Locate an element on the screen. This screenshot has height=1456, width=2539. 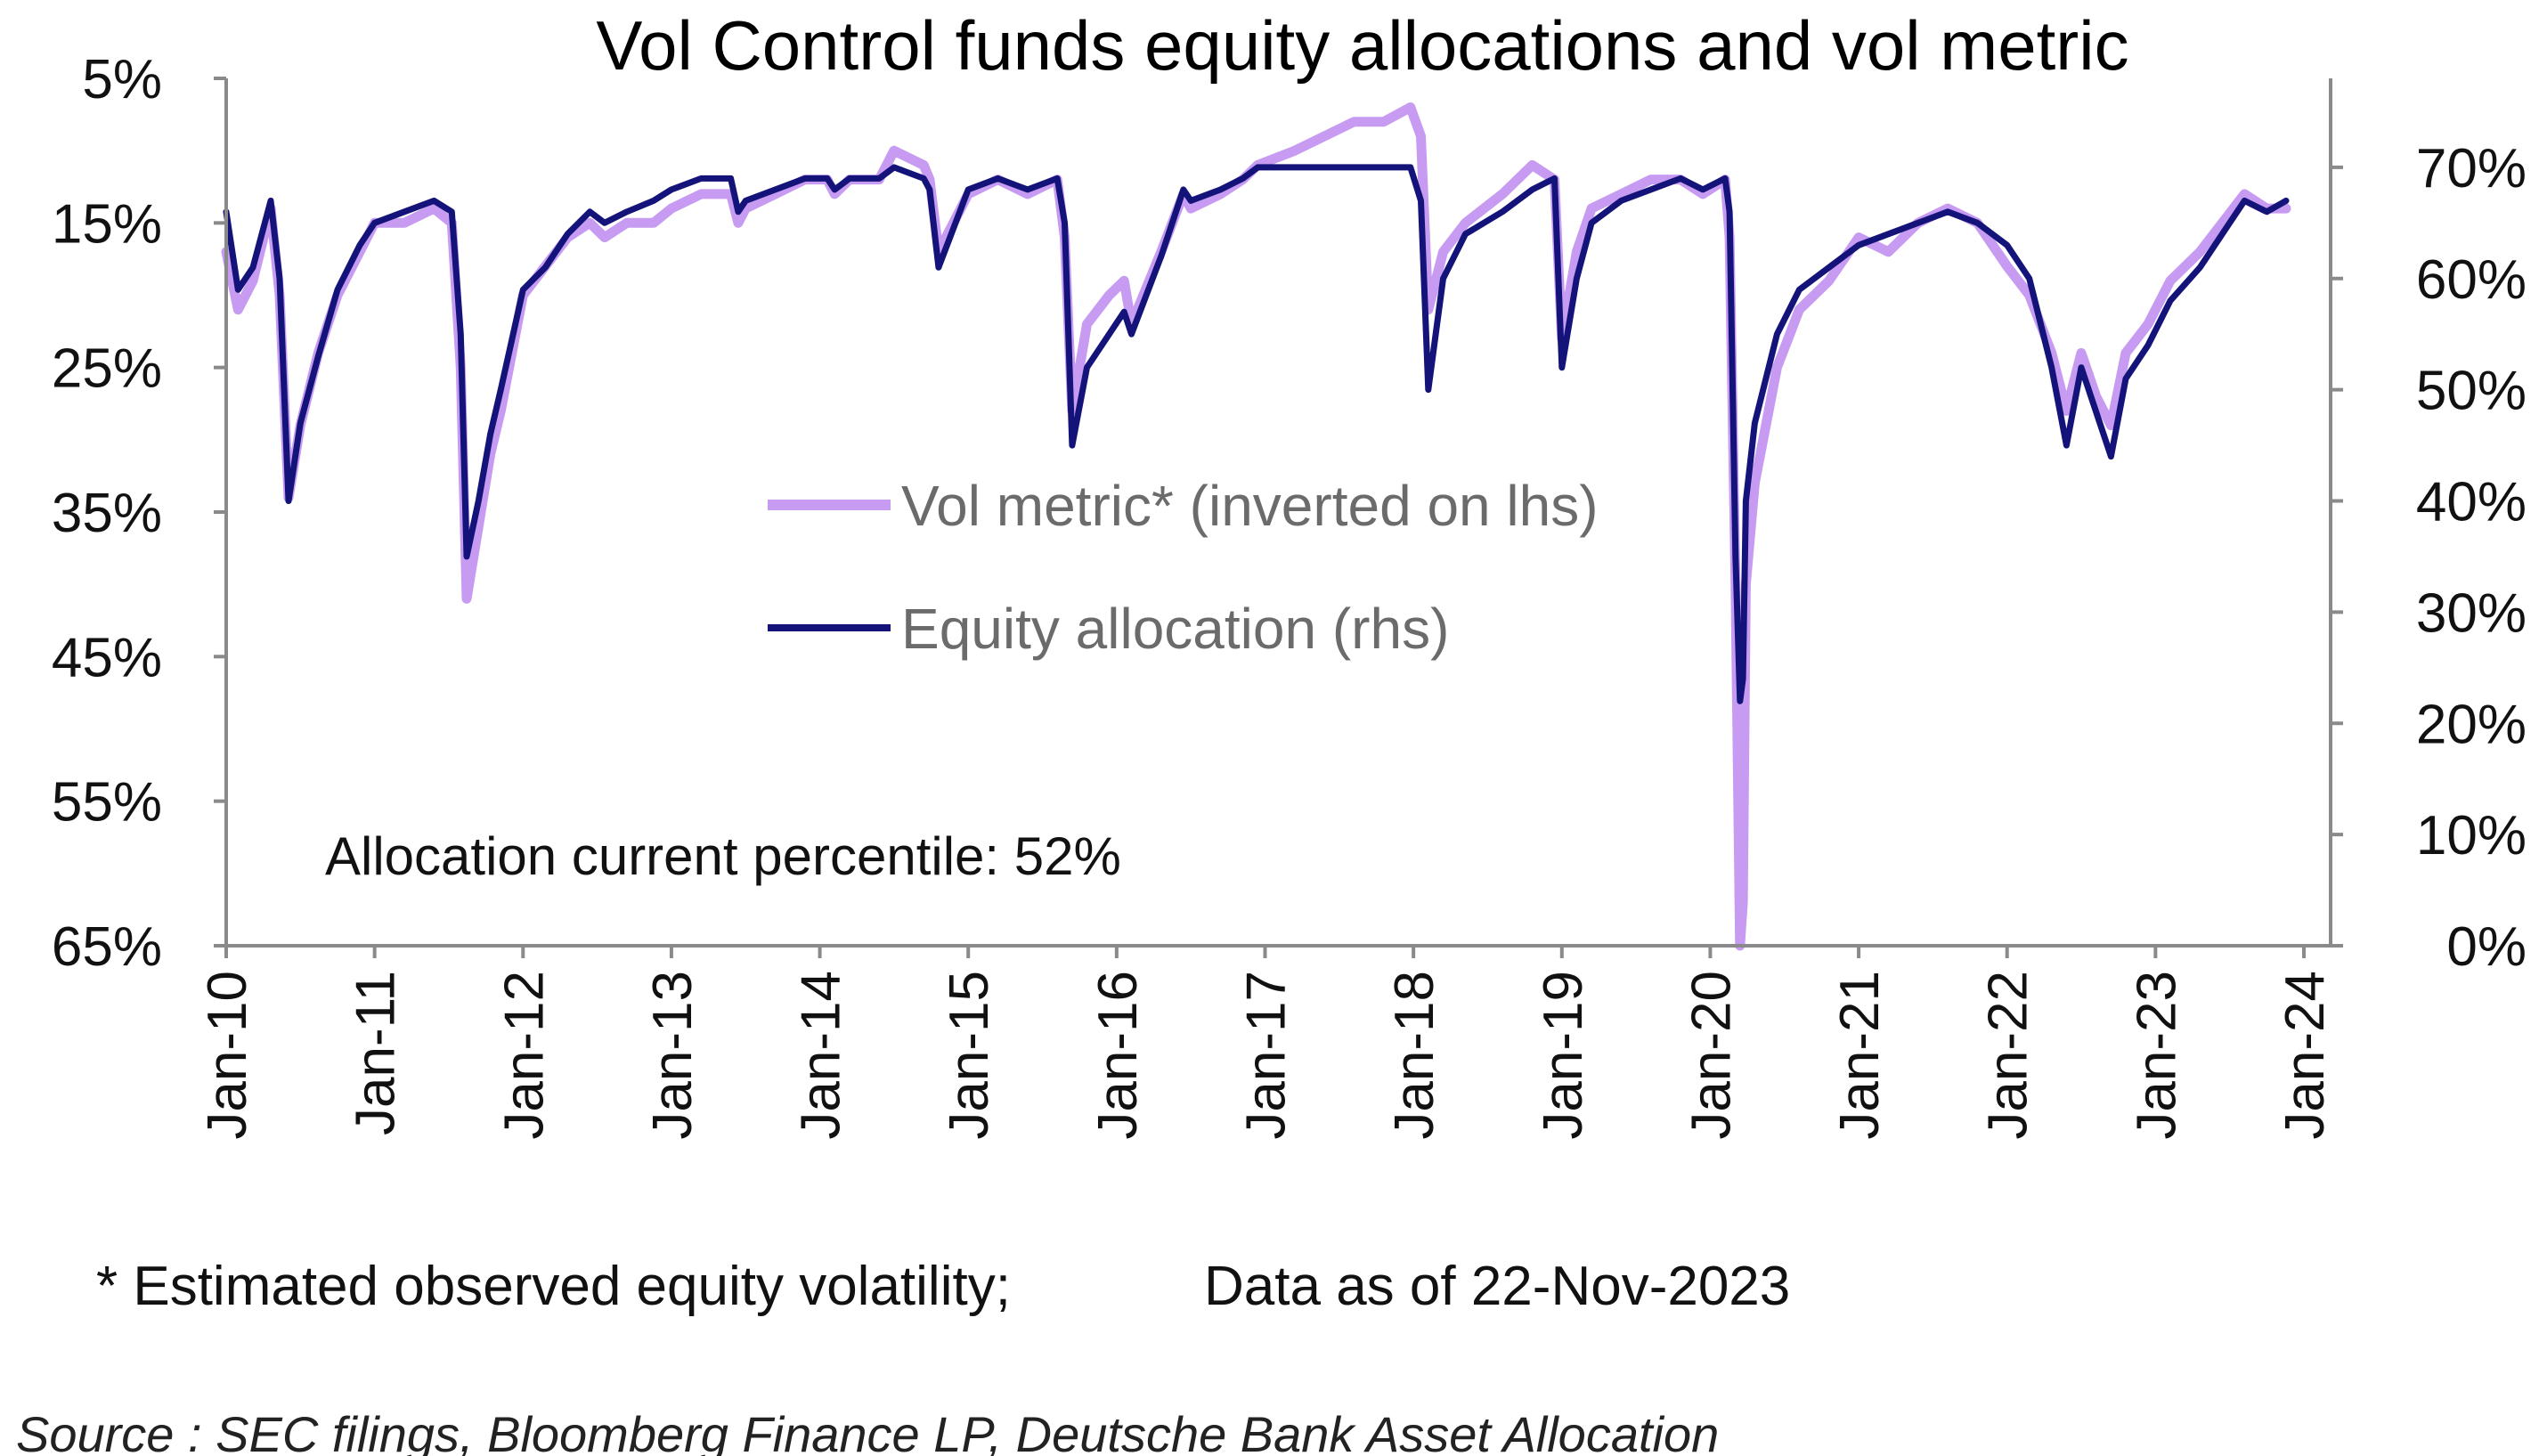
right-tick-label: 10% is located at coordinates (2471, 835).